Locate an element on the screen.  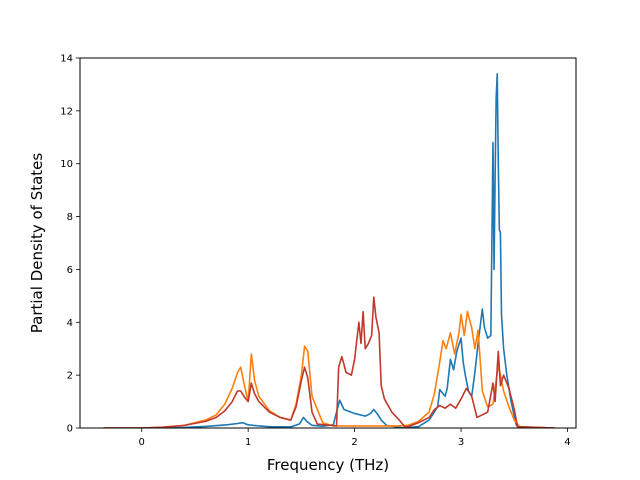
y-axis-ticks: 0 2 4 6 8 10 12 14 is located at coordinates (70, 244).